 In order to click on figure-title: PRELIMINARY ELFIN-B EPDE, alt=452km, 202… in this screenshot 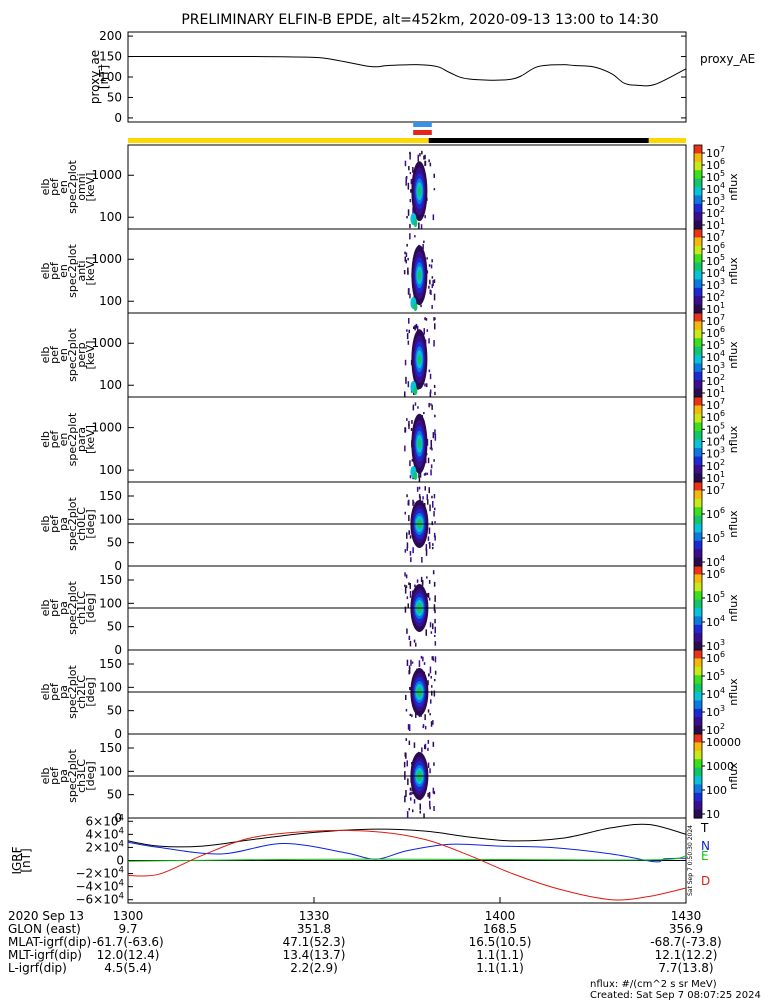, I will do `click(419, 20)`.